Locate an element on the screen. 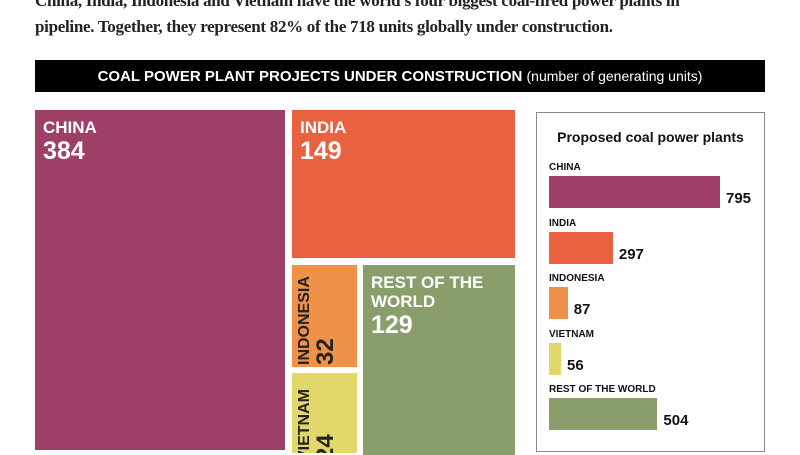 This screenshot has height=455, width=800. bar-category-label: INDONESIA is located at coordinates (577, 278).